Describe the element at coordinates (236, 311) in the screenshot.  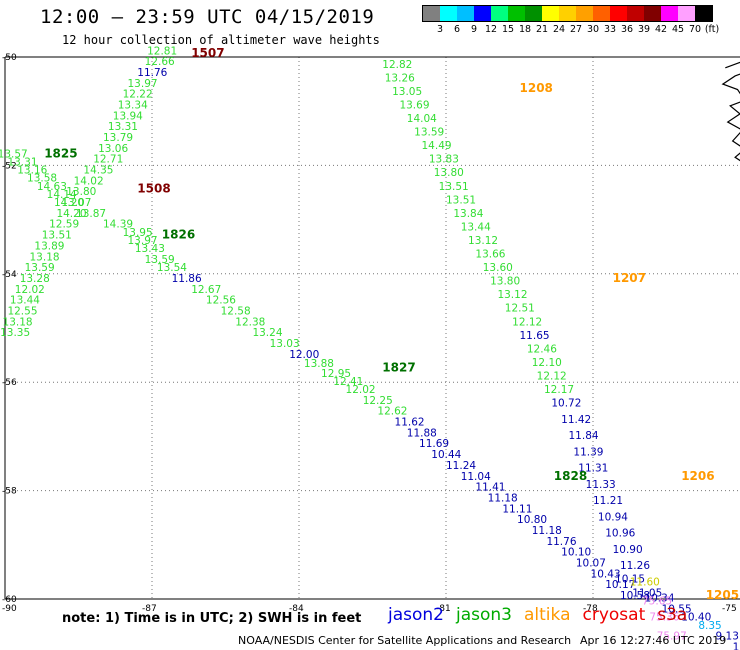
I see `wave-height-label: 12.58` at that location.